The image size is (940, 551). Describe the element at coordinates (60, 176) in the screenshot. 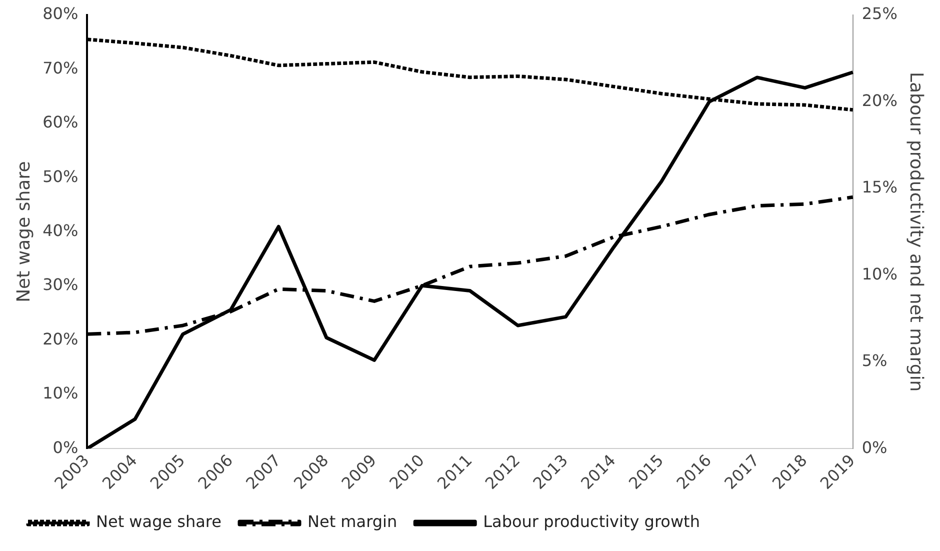

I see `y-tick-label: 50%` at that location.